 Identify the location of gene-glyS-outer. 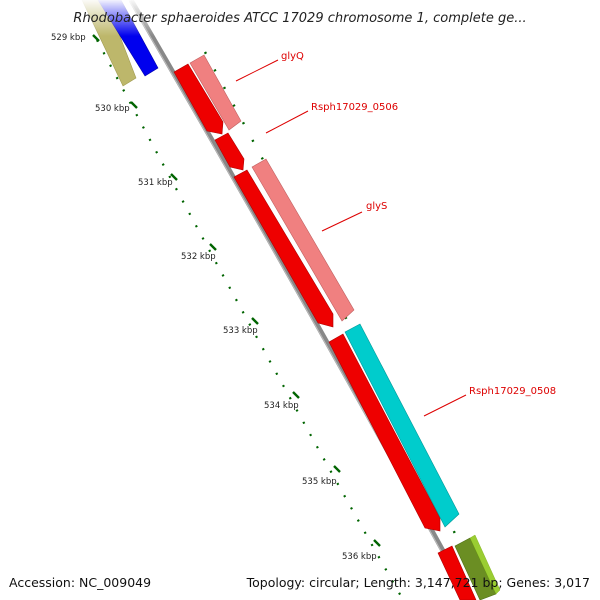
(303, 240).